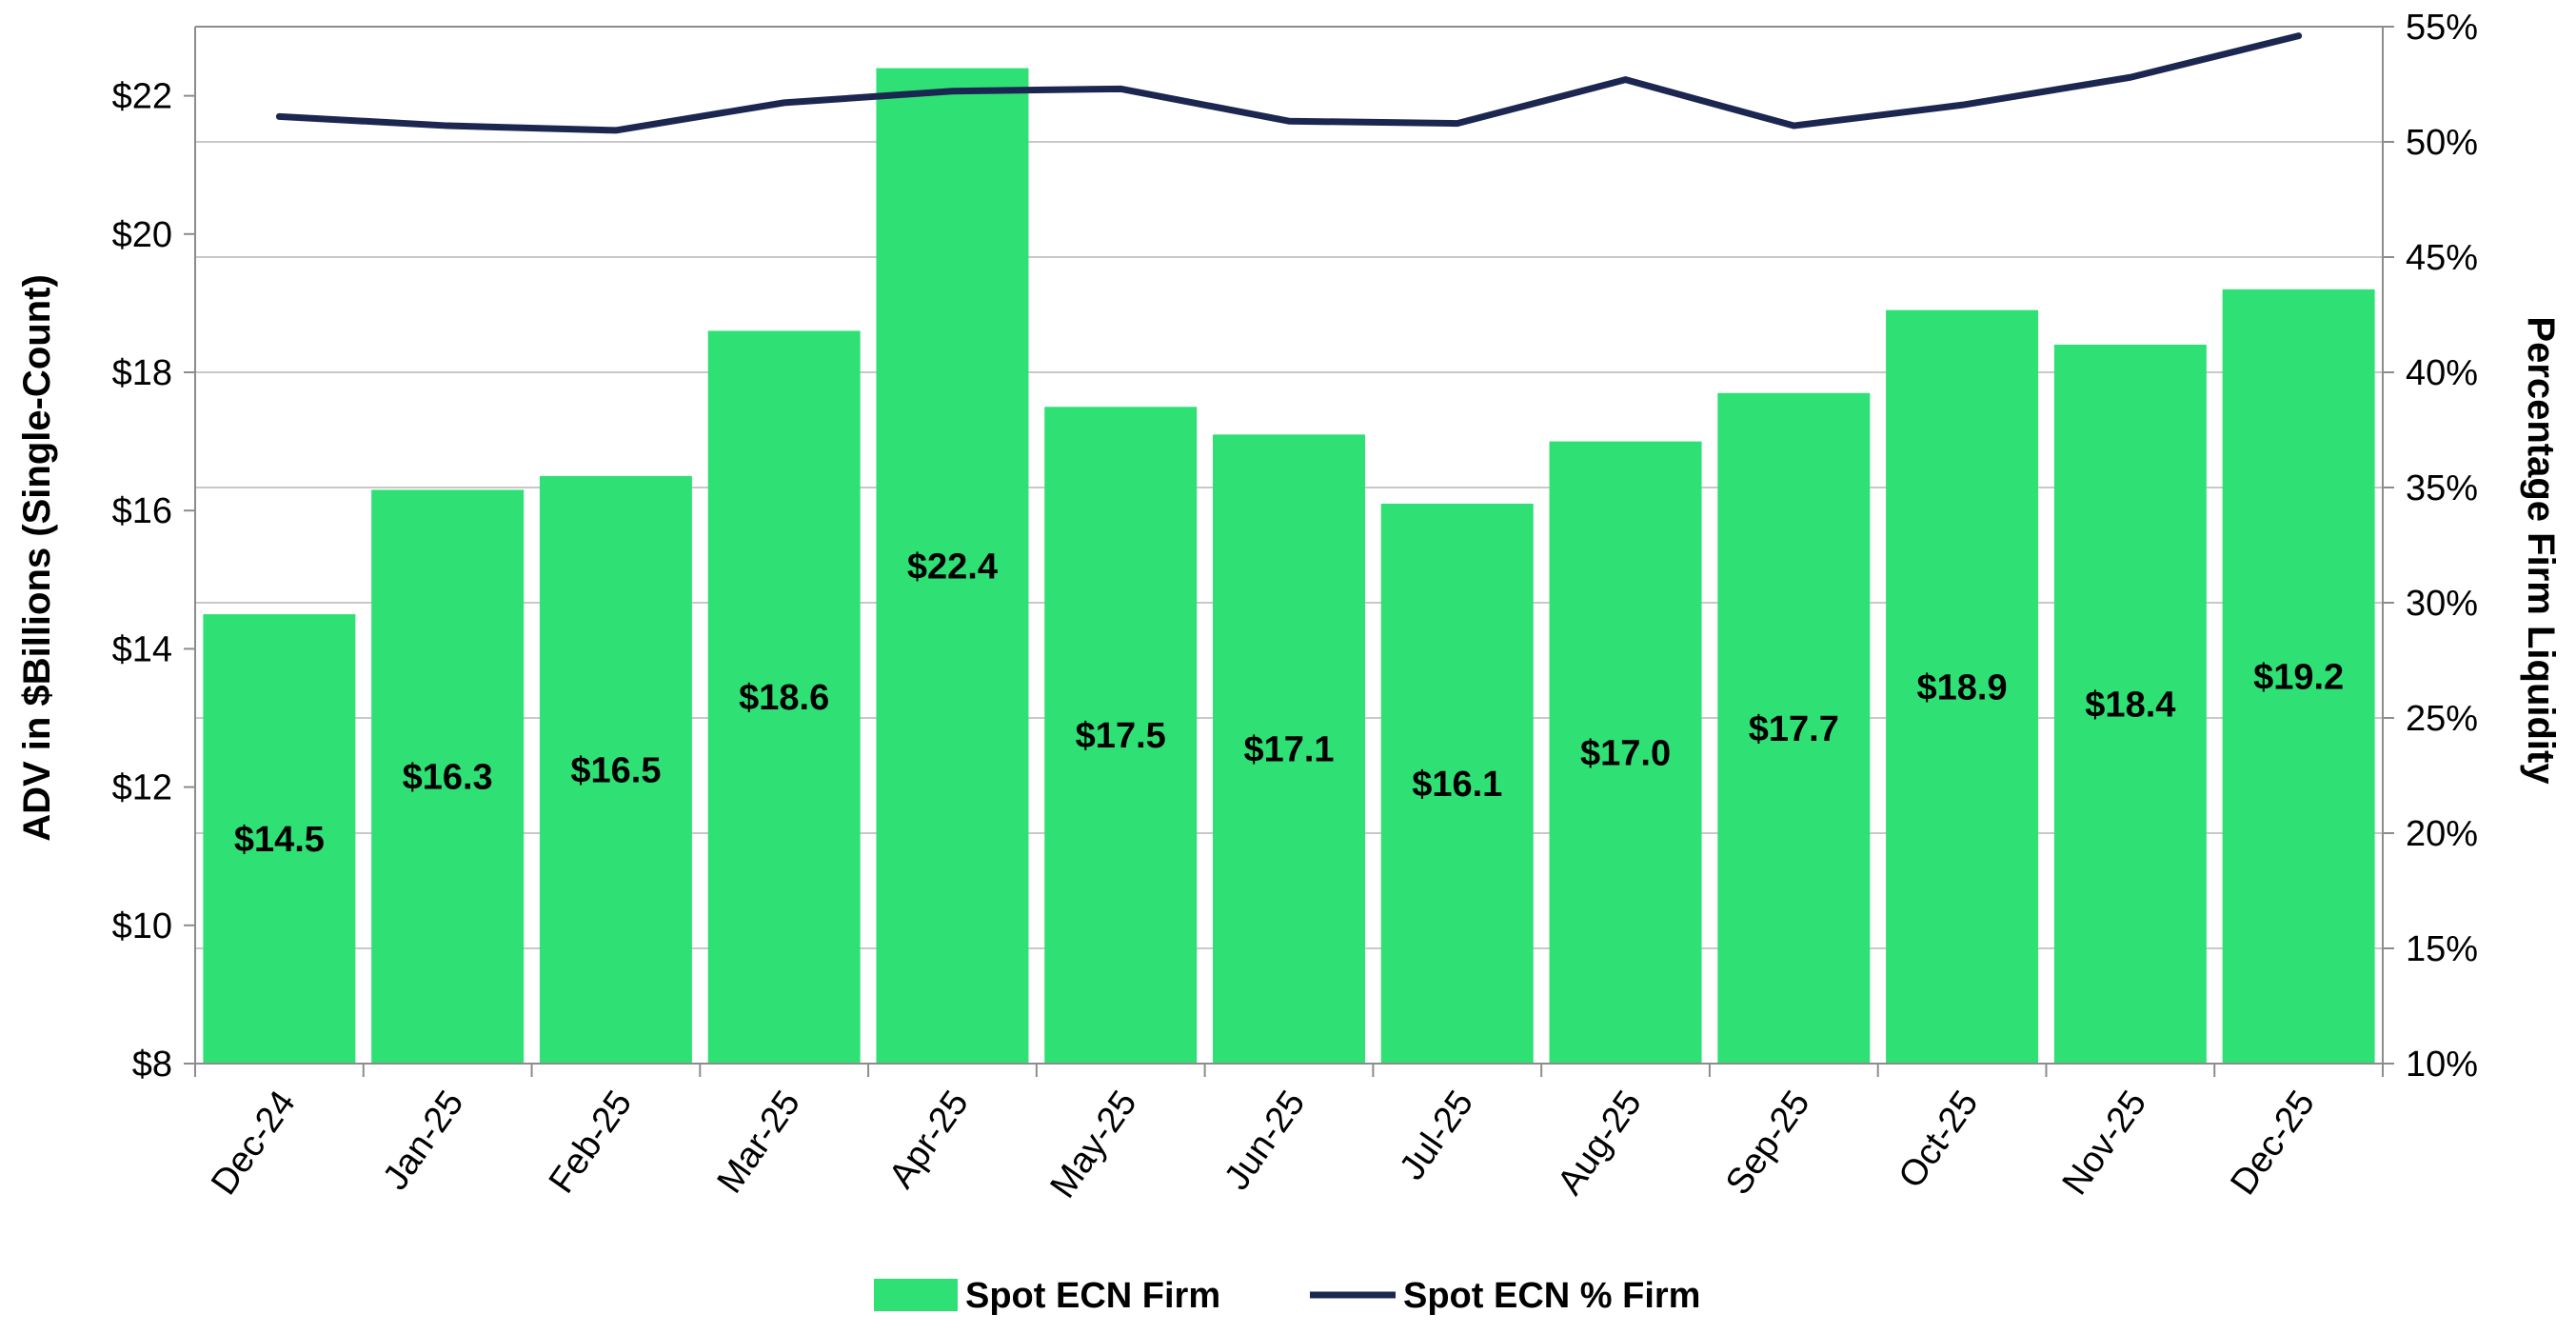 The image size is (2576, 1334). Describe the element at coordinates (759, 1142) in the screenshot. I see `x-tick-label: Mar-25` at that location.